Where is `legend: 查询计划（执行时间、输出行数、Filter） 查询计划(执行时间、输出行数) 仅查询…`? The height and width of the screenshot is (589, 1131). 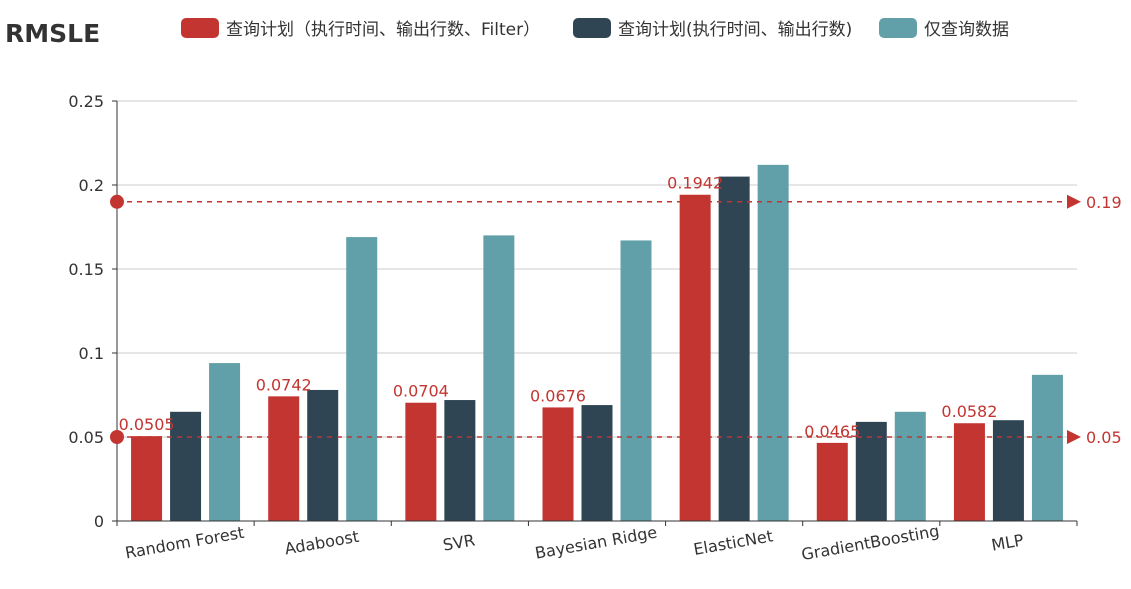
legend: 查询计划（执行时间、输出行数、Filter） 查询计划(执行时间、输出行数) 仅查询… is located at coordinates (595, 29).